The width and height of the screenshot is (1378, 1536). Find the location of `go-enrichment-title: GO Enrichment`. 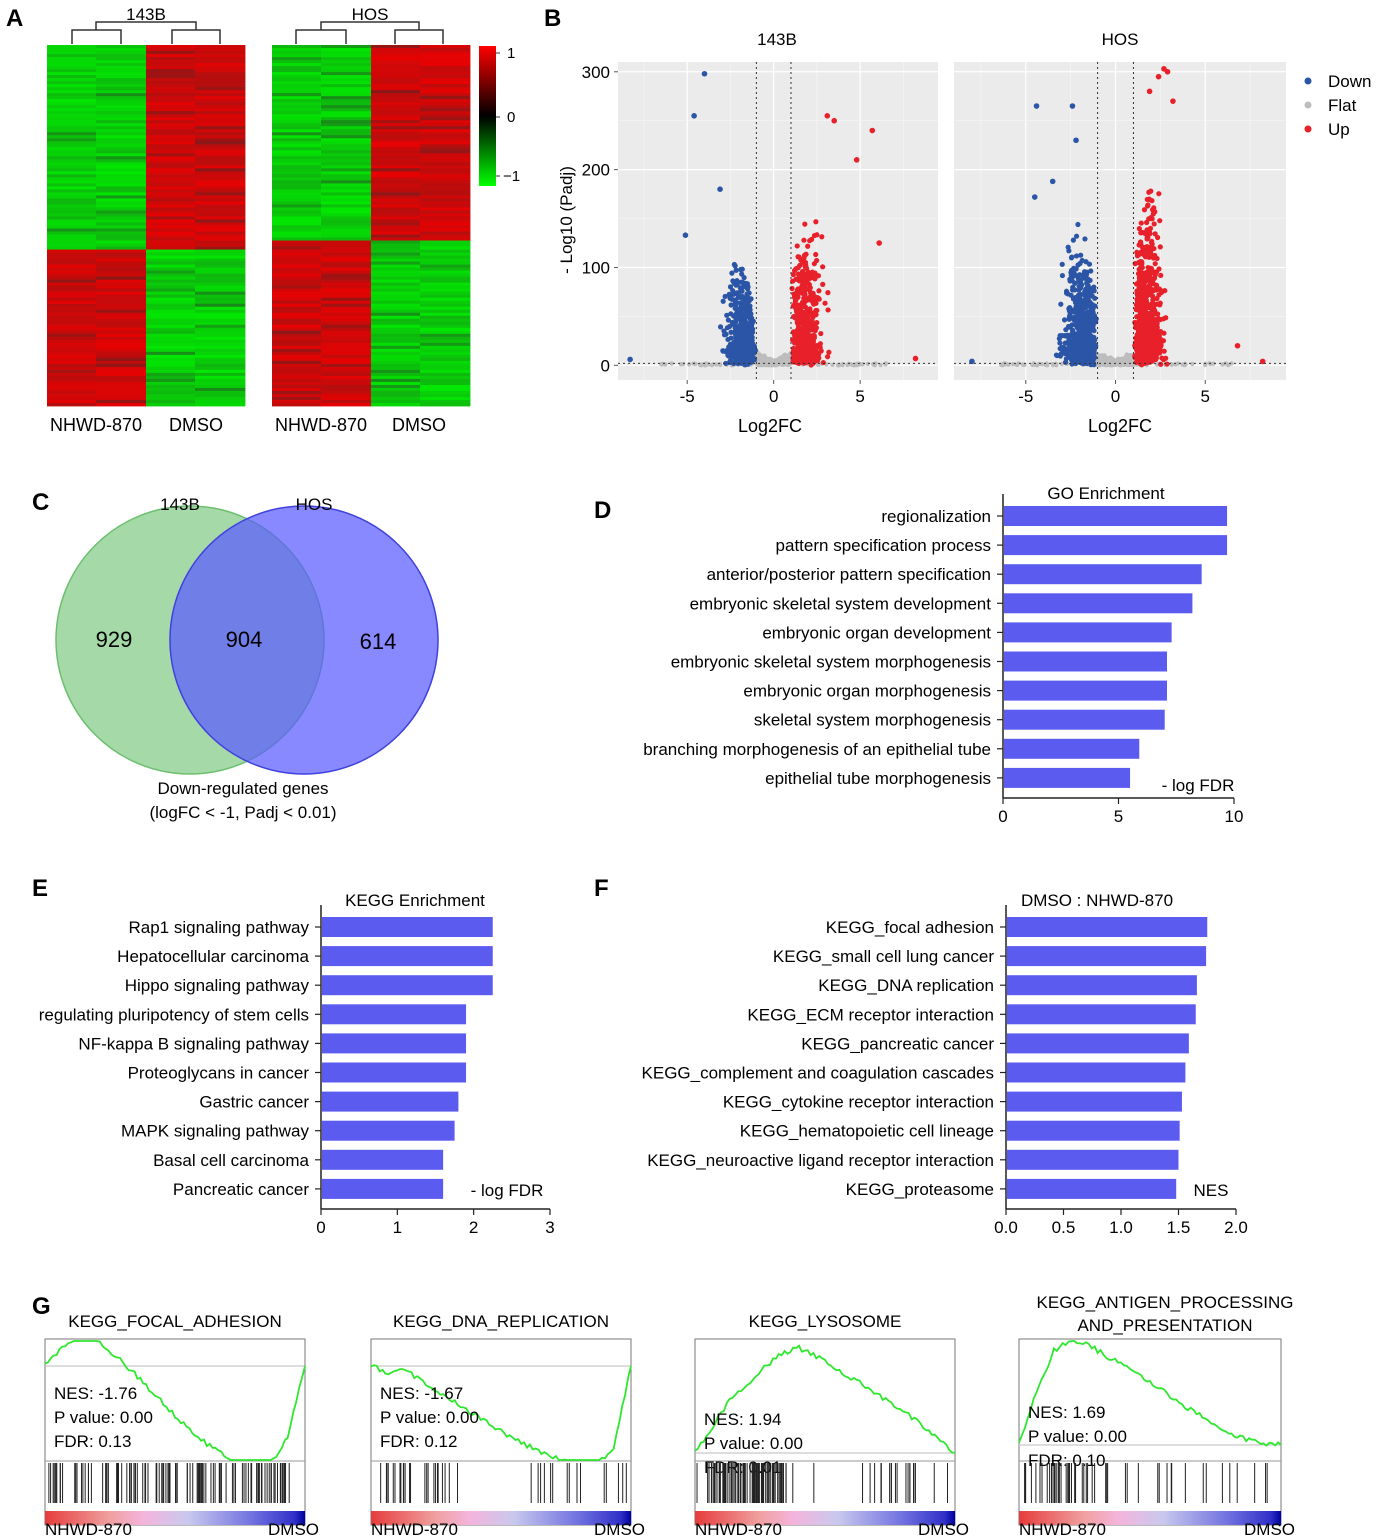

go-enrichment-title: GO Enrichment is located at coordinates (1105, 493).